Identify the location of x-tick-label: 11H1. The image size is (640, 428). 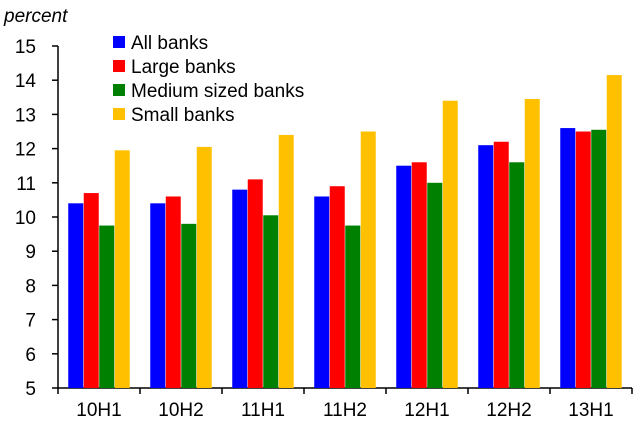
(263, 410).